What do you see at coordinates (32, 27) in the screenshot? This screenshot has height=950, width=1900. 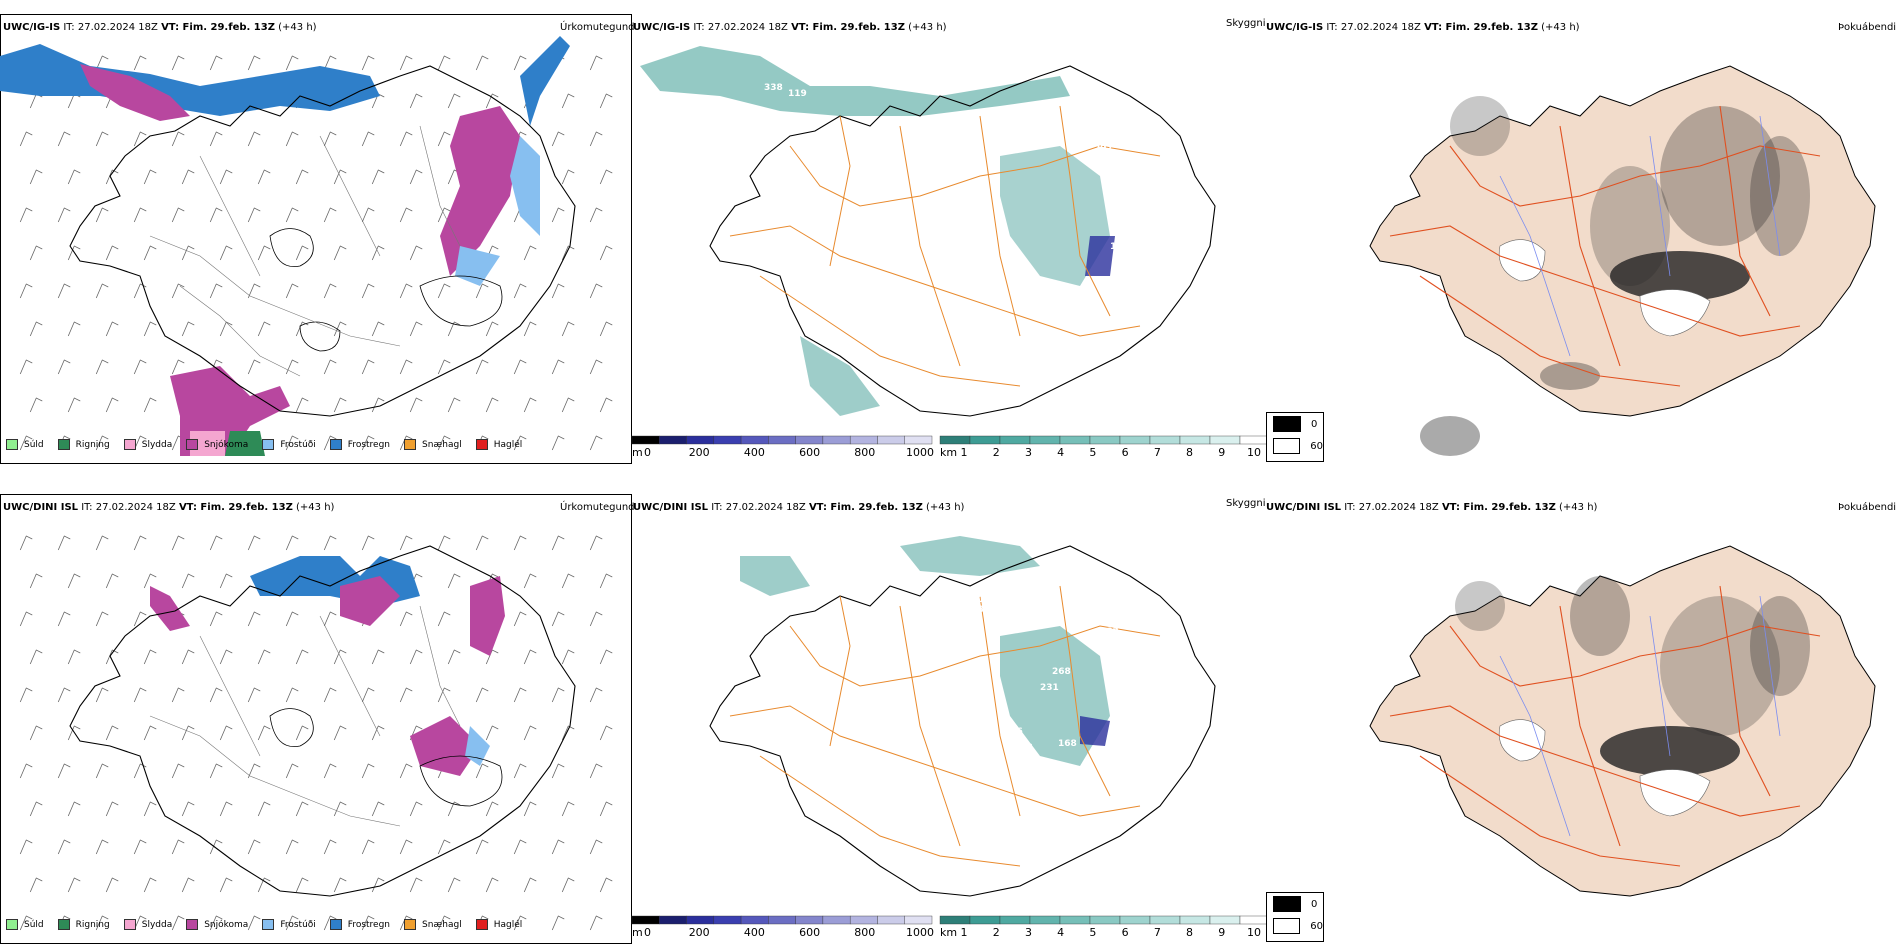 I see `model-name: UWC/IG-IS` at bounding box center [32, 27].